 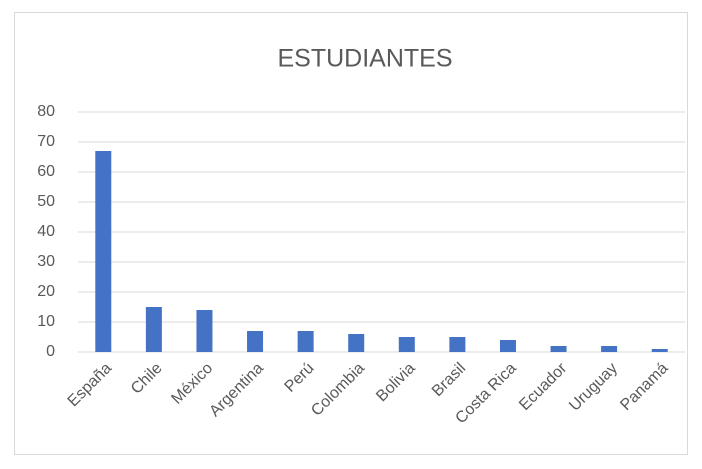 I want to click on y-tick-label: 40, so click(x=46, y=231).